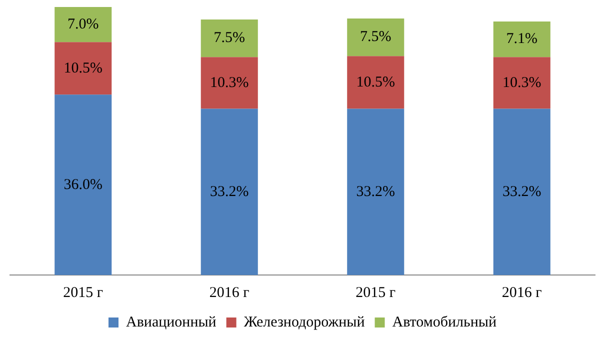 The height and width of the screenshot is (340, 605). What do you see at coordinates (304, 322) in the screenshot?
I see `legend-label: Железнодорожный` at bounding box center [304, 322].